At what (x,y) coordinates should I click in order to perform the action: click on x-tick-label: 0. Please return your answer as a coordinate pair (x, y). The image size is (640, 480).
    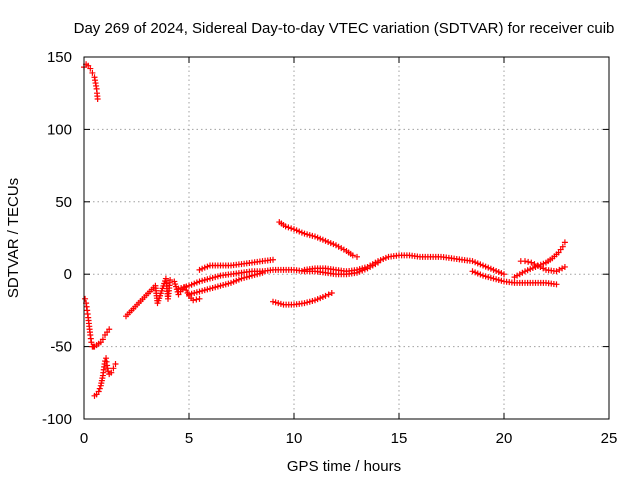
    Looking at the image, I should click on (84, 438).